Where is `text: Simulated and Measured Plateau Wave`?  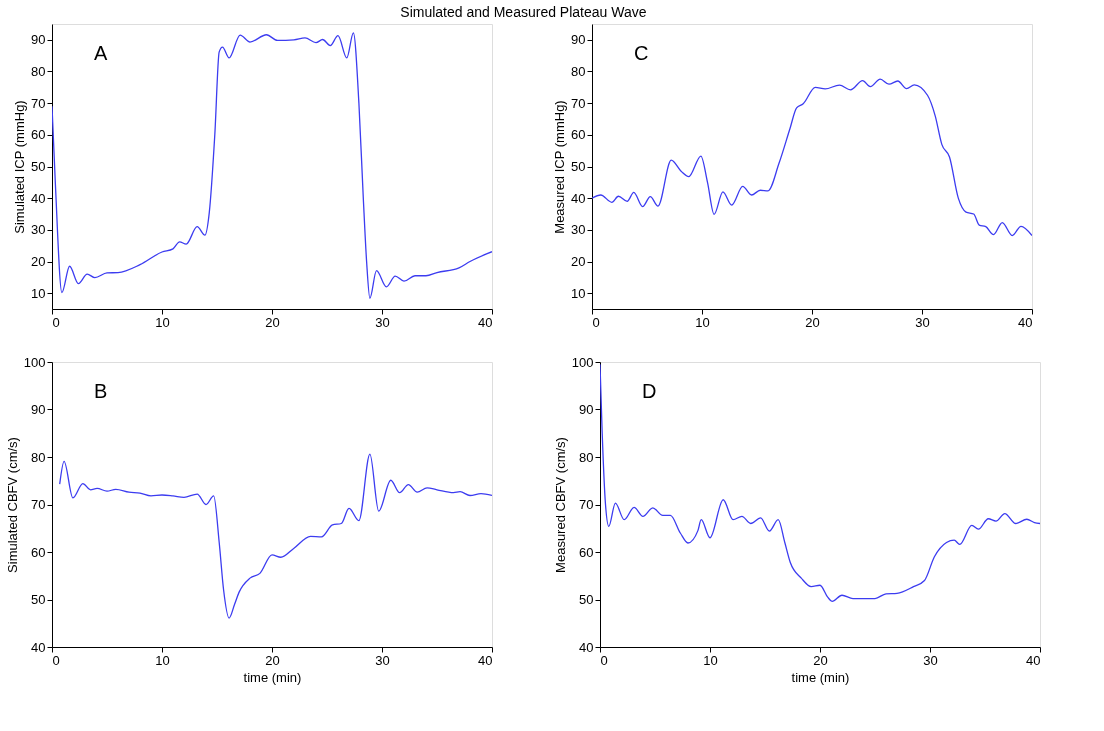
text: Simulated and Measured Plateau Wave is located at coordinates (523, 11).